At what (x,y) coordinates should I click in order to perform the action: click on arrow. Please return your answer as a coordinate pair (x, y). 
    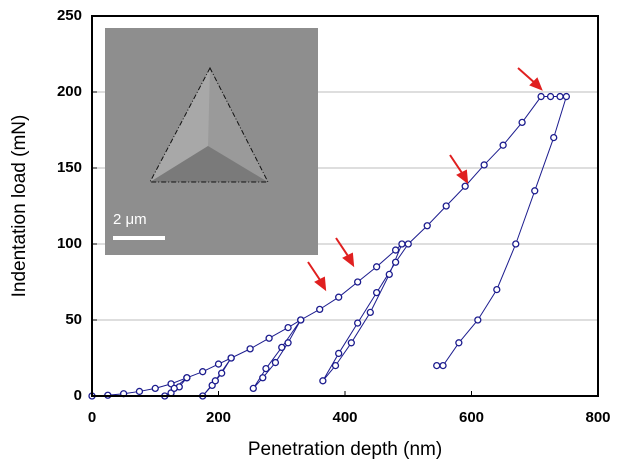
    Looking at the image, I should click on (527, 76).